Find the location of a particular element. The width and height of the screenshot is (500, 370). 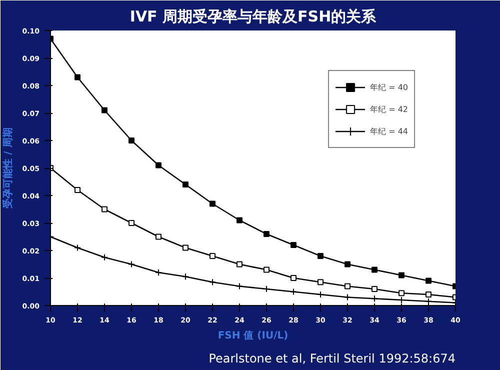

legend-label: 年纪 = 40 is located at coordinates (389, 87).